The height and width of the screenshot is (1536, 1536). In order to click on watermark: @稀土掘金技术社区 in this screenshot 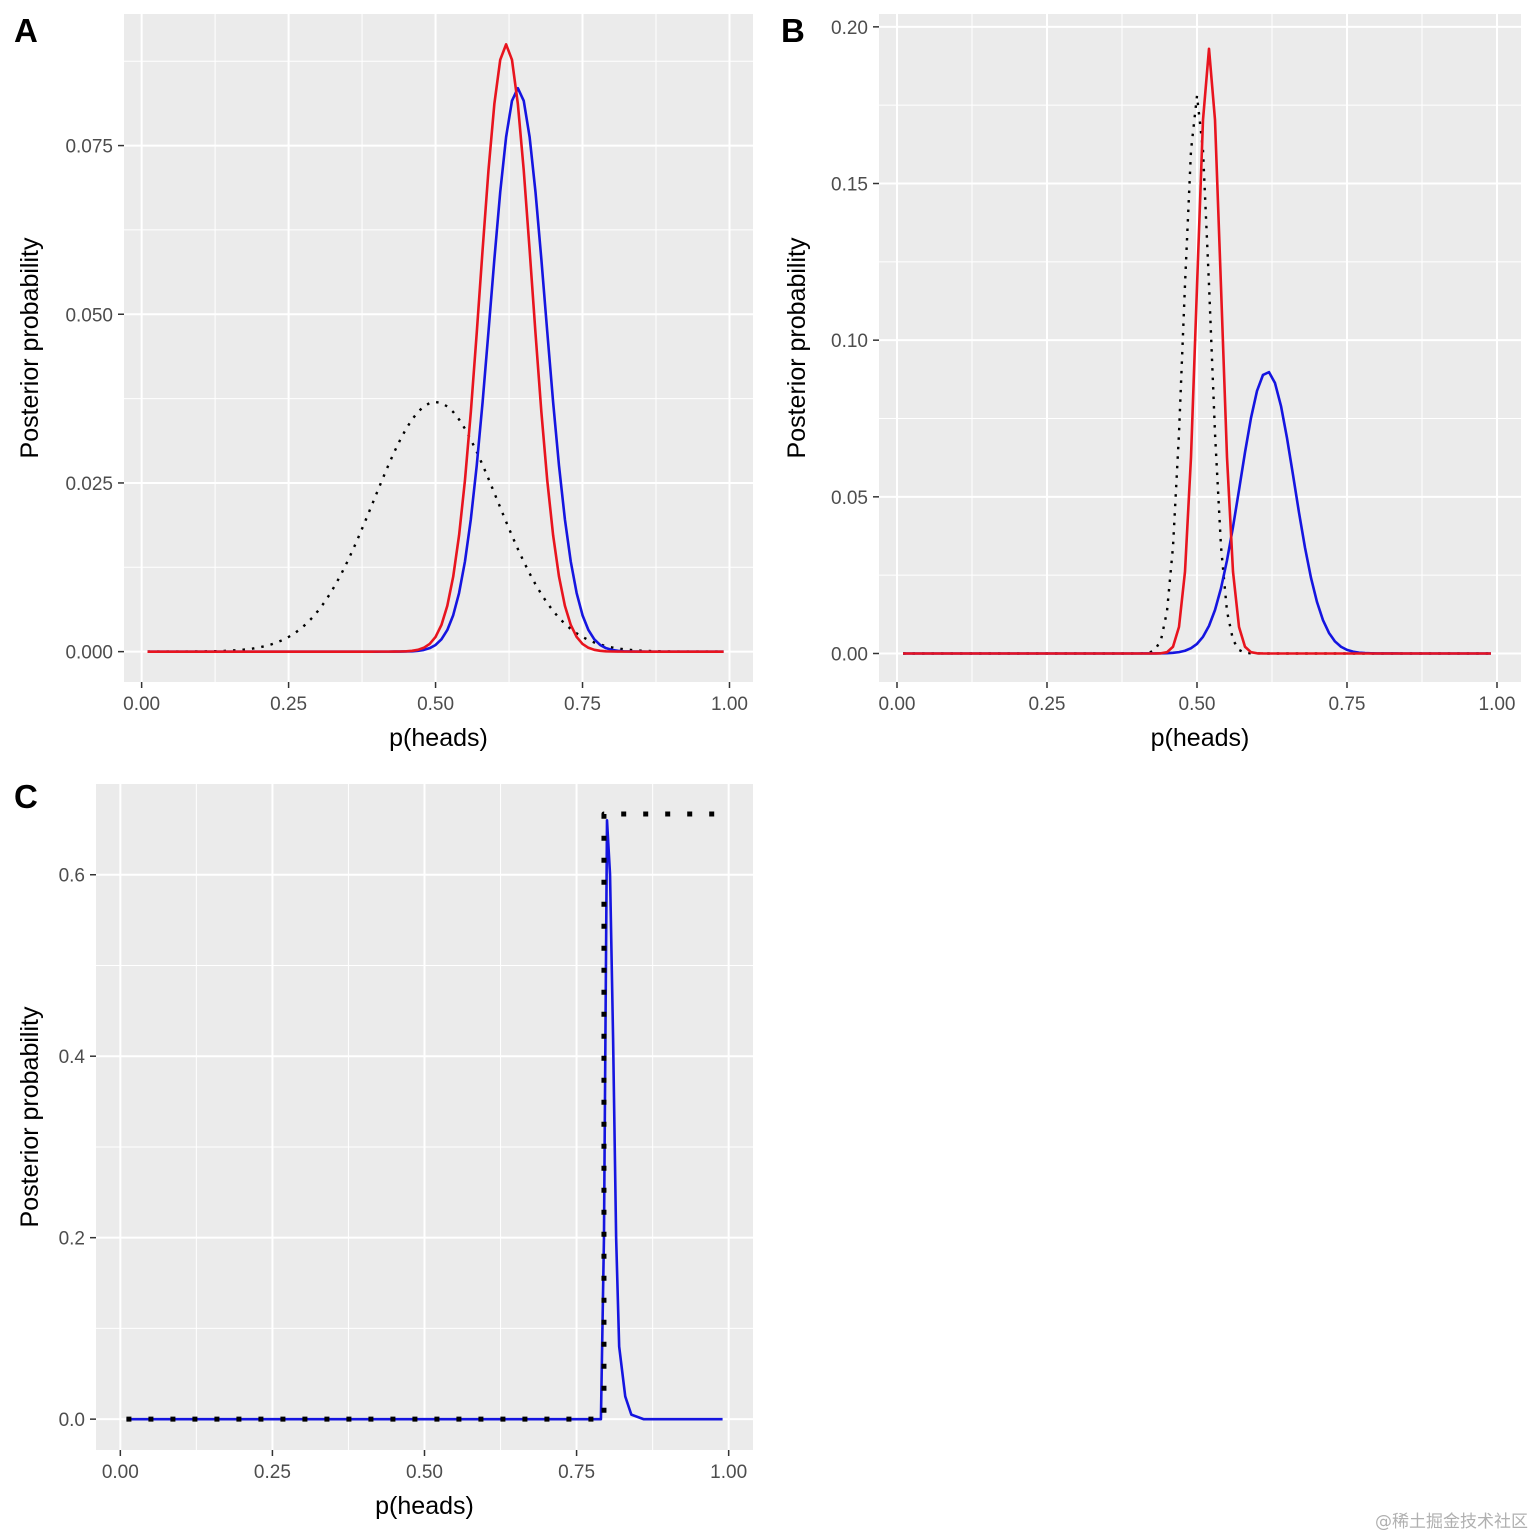, I will do `click(1451, 1522)`.